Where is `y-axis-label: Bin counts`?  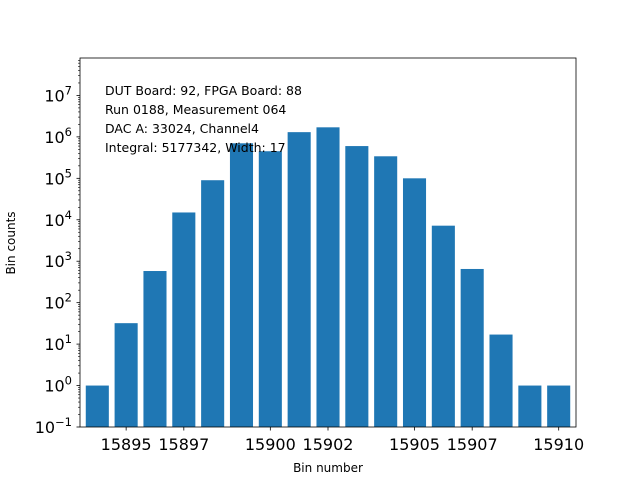
y-axis-label: Bin counts is located at coordinates (11, 242).